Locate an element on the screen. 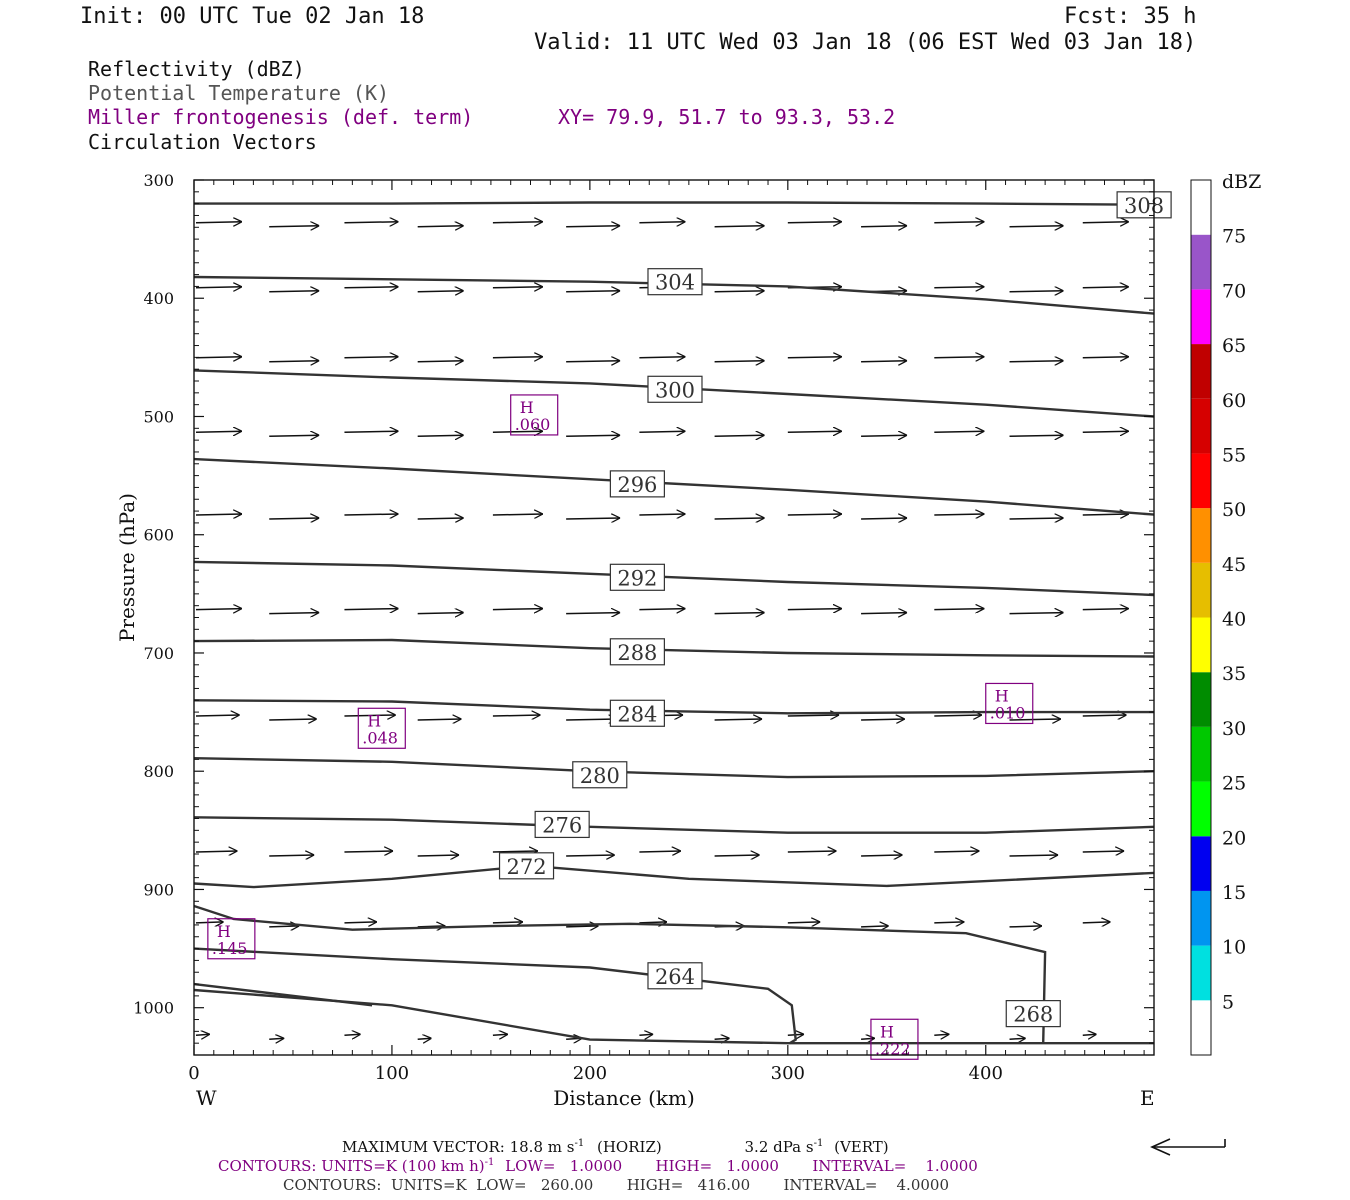 This screenshot has height=1200, width=1350. y-tick-label: 400 is located at coordinates (158, 298).